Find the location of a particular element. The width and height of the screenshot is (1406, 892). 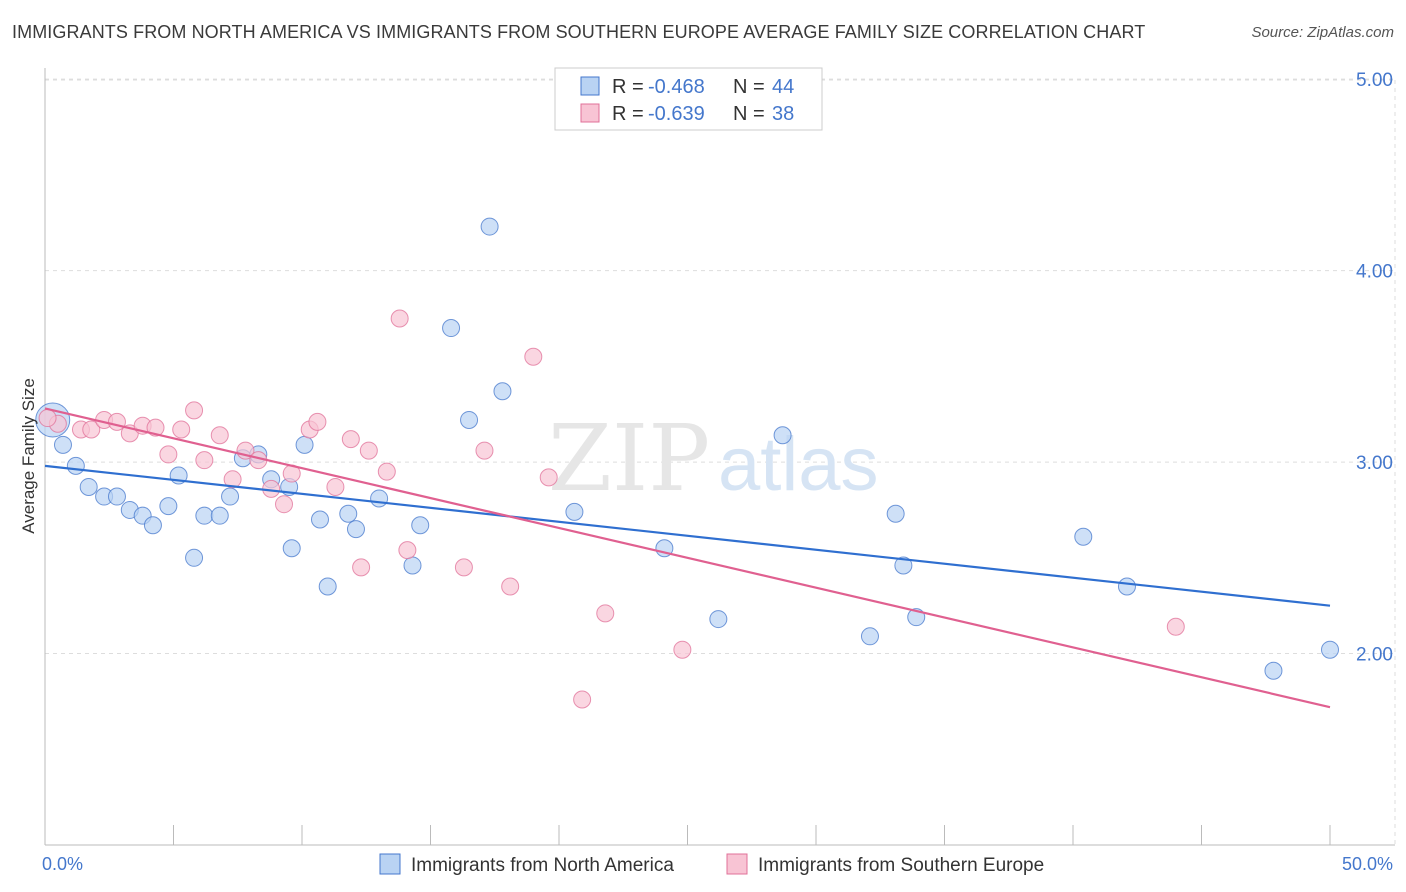

x-tick-label-min: 0.0% is located at coordinates (62, 864).